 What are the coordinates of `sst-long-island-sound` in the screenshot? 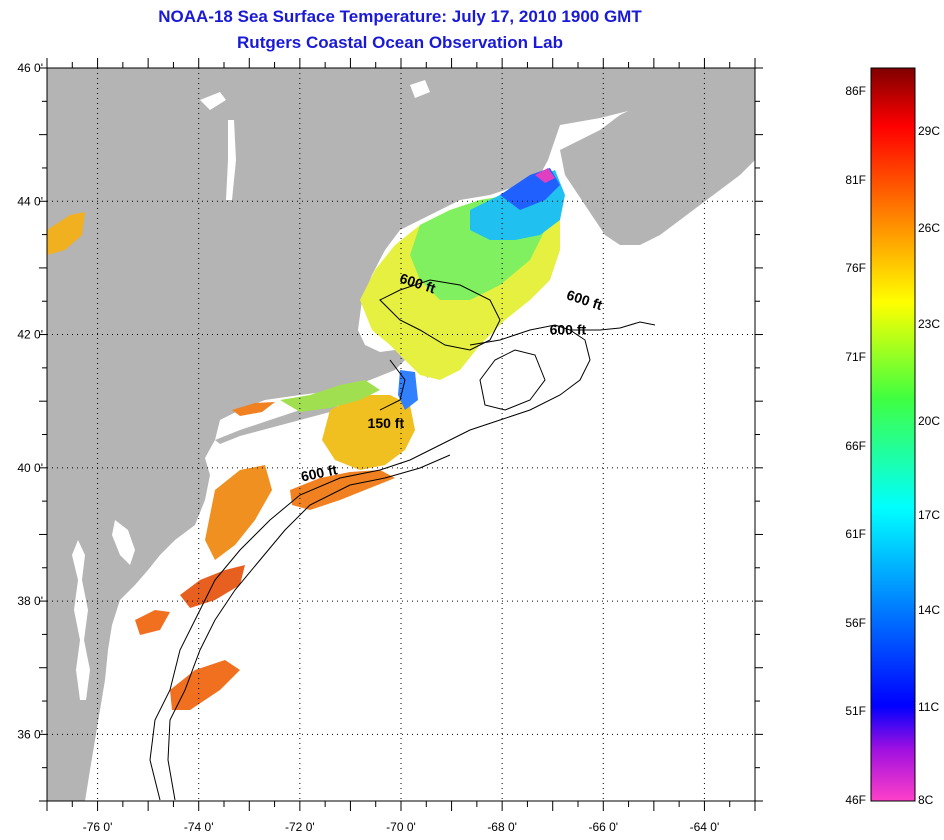 It's located at (253, 409).